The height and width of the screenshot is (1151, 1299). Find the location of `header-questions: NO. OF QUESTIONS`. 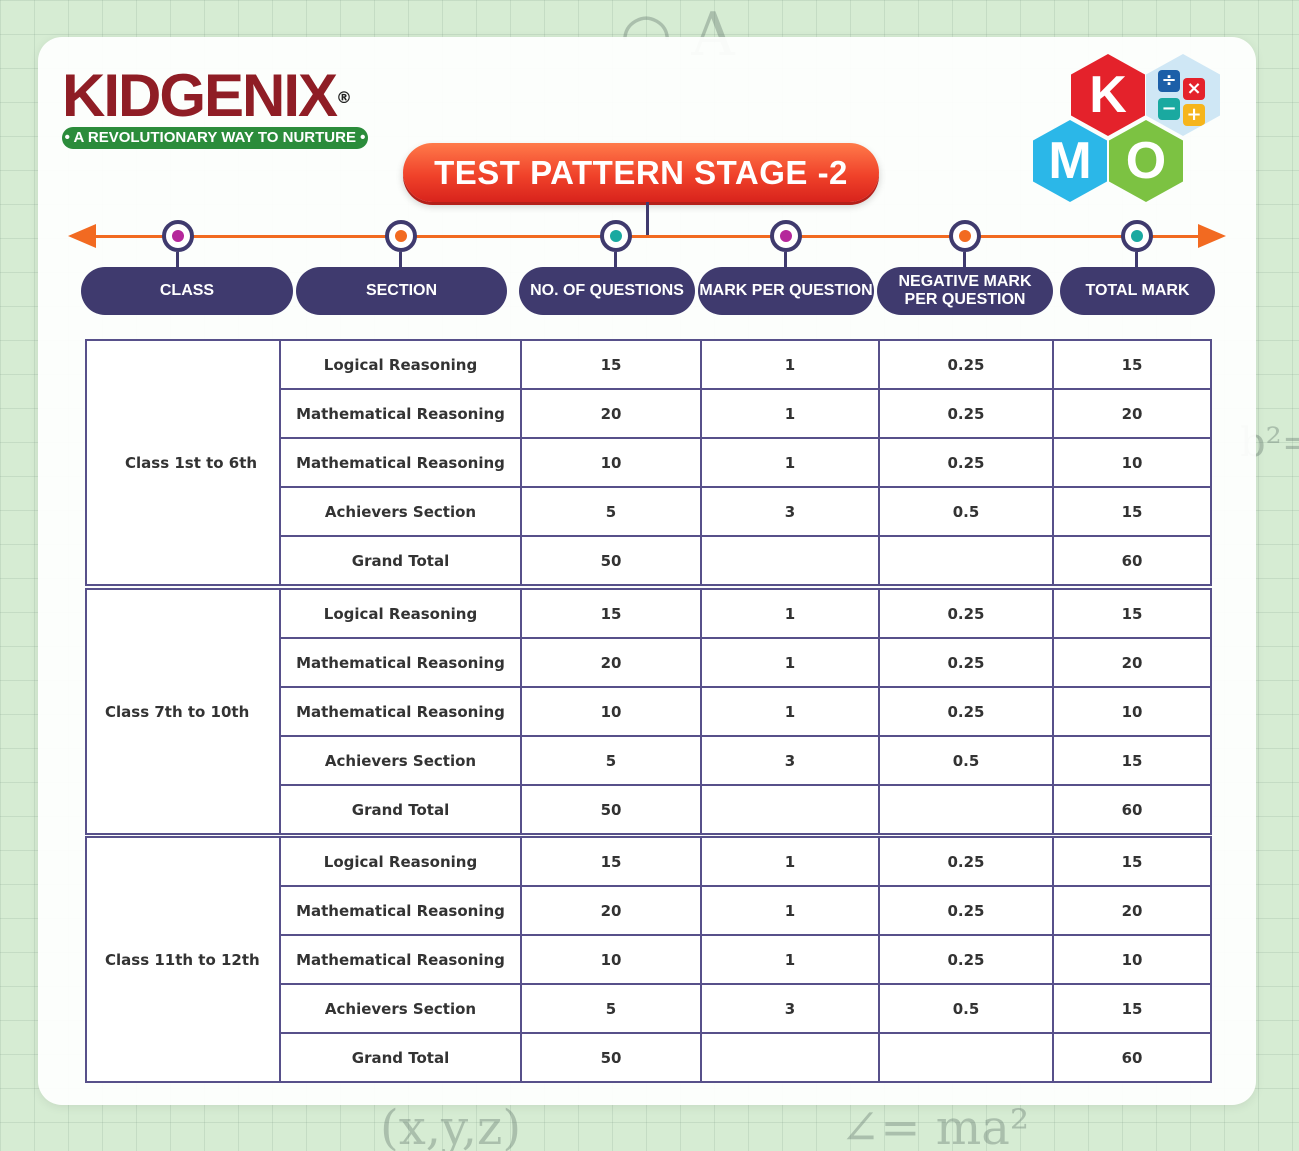

header-questions: NO. OF QUESTIONS is located at coordinates (607, 291).